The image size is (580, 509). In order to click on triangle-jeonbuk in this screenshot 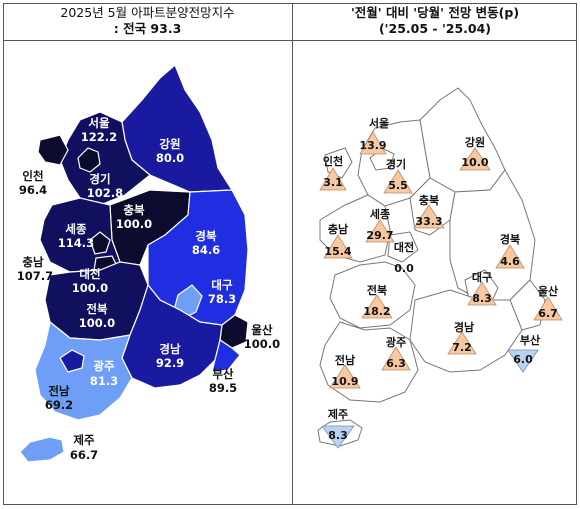, I will do `click(377, 306)`.